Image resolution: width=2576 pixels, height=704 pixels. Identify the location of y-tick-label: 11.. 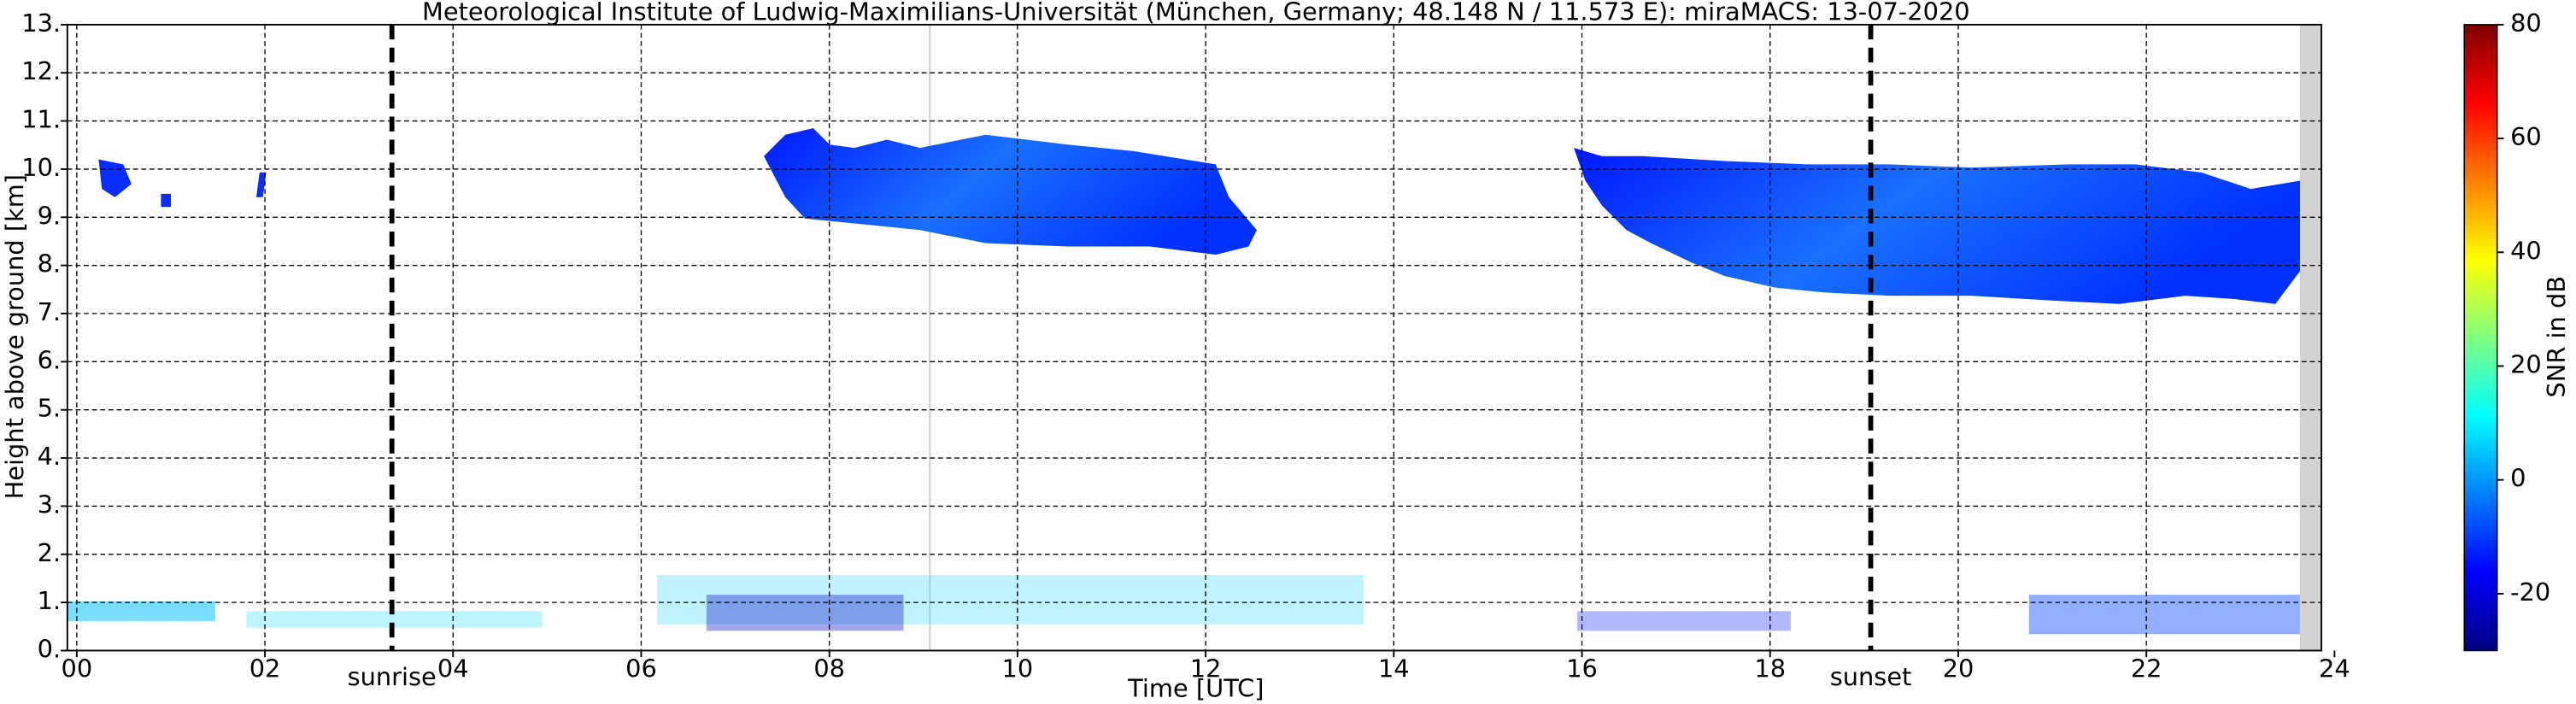
(41, 119).